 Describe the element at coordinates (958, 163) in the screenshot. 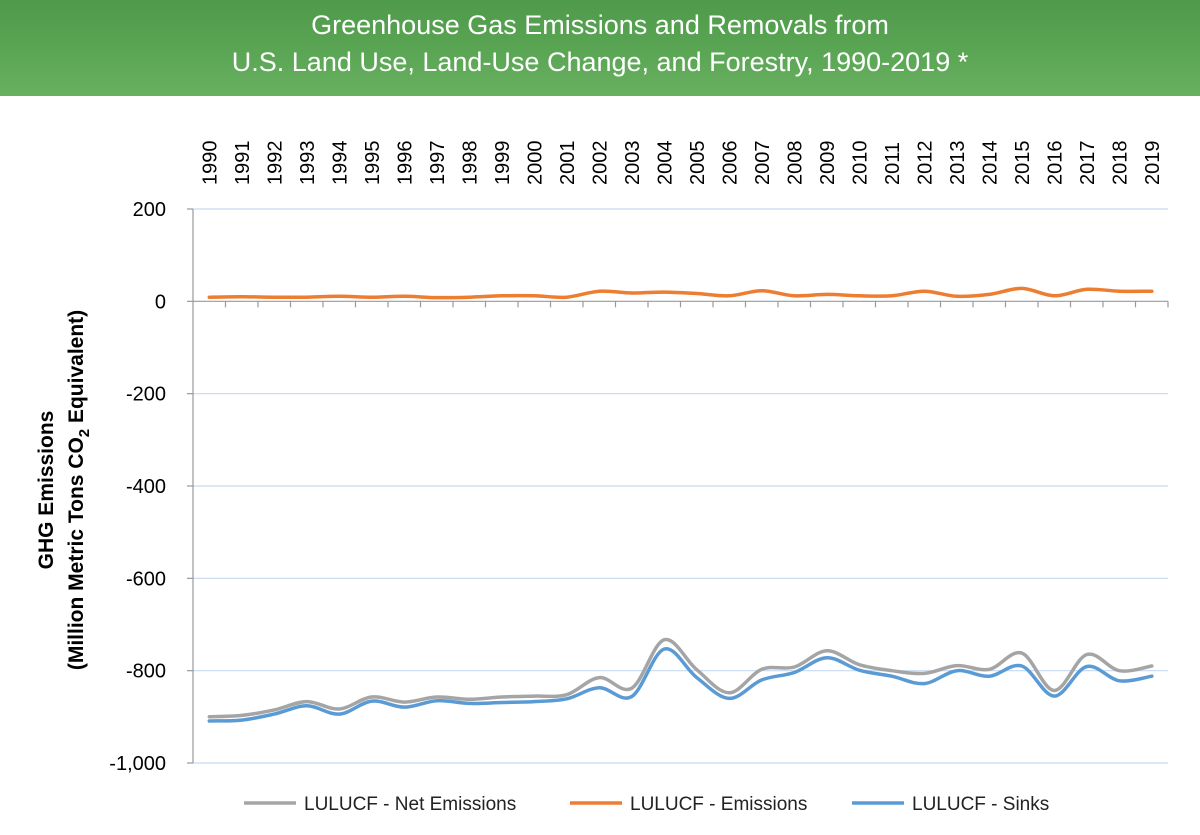

I see `x-tick-label: 2013` at that location.